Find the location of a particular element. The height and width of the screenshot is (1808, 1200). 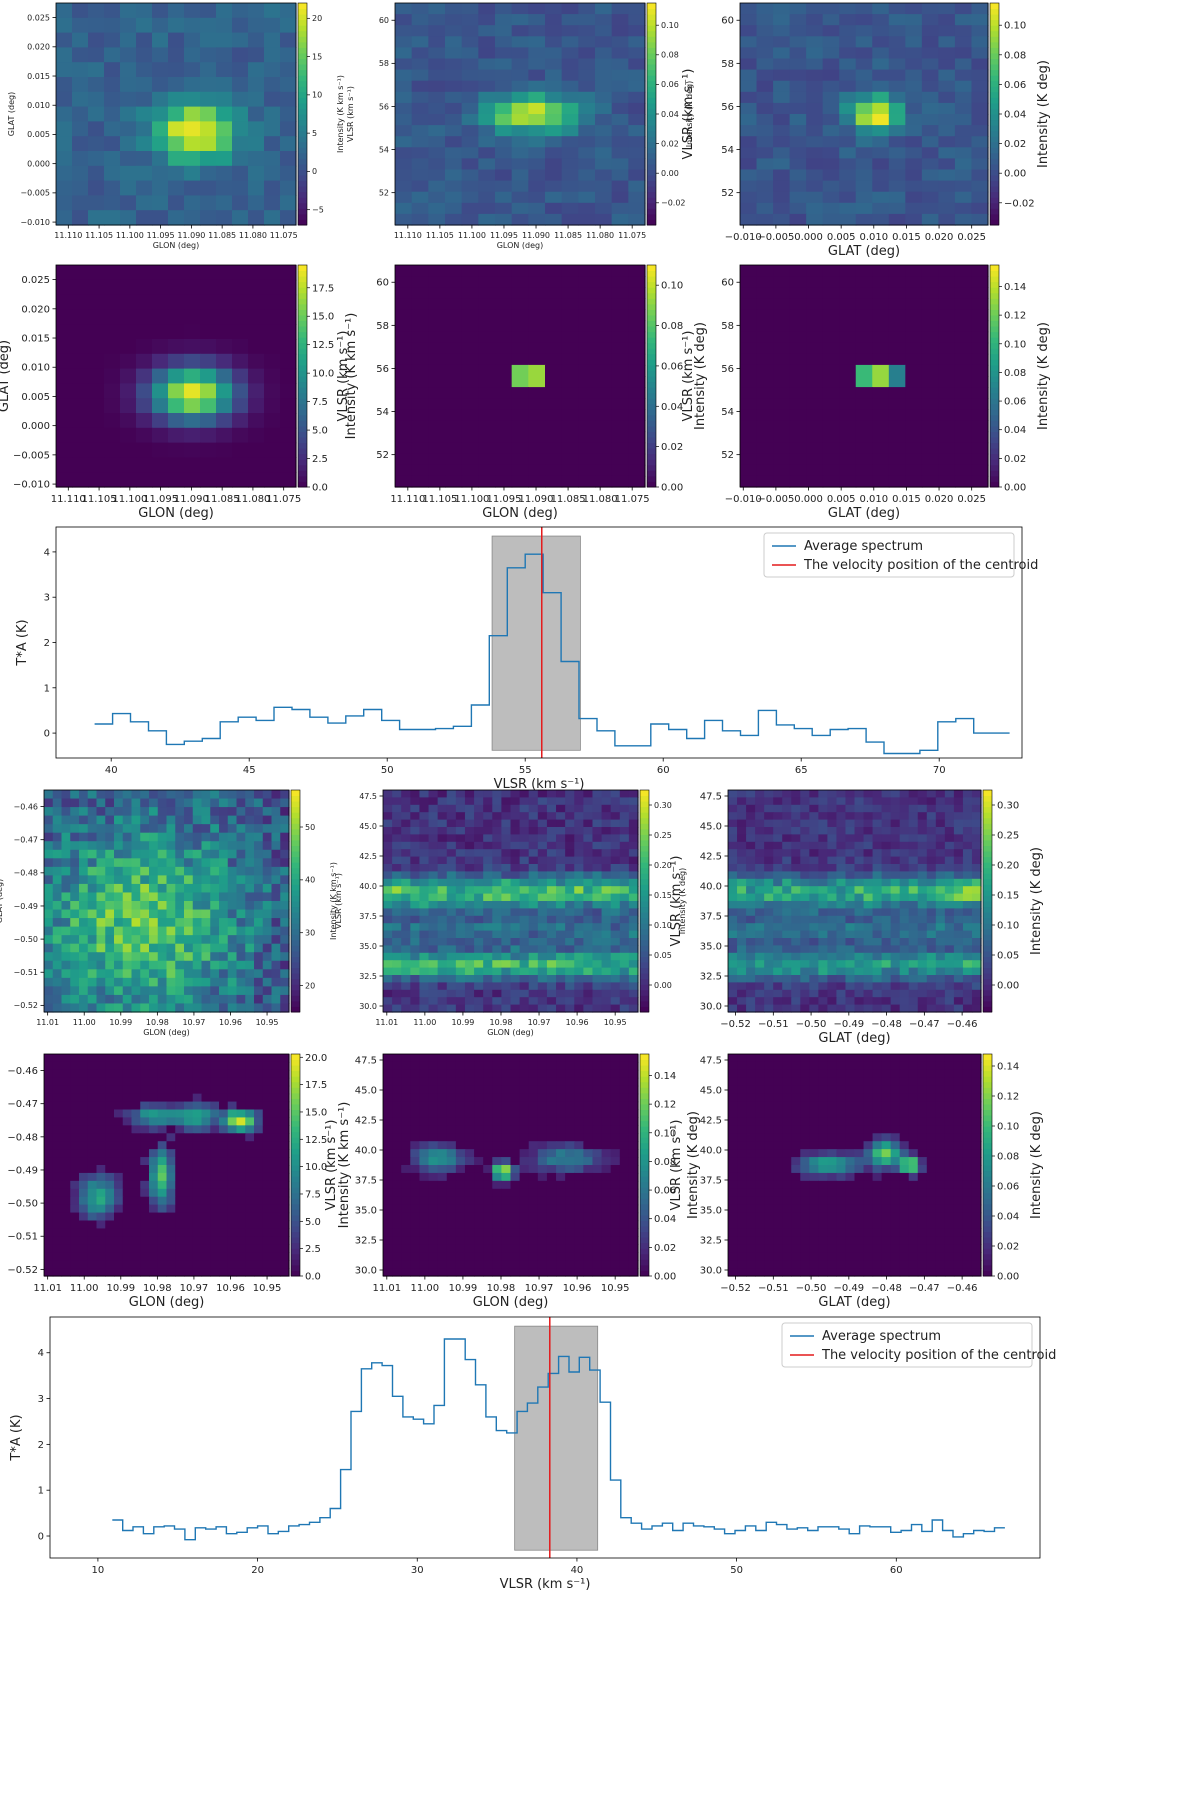

x-tick-label: 10.98 is located at coordinates (157, 1022).